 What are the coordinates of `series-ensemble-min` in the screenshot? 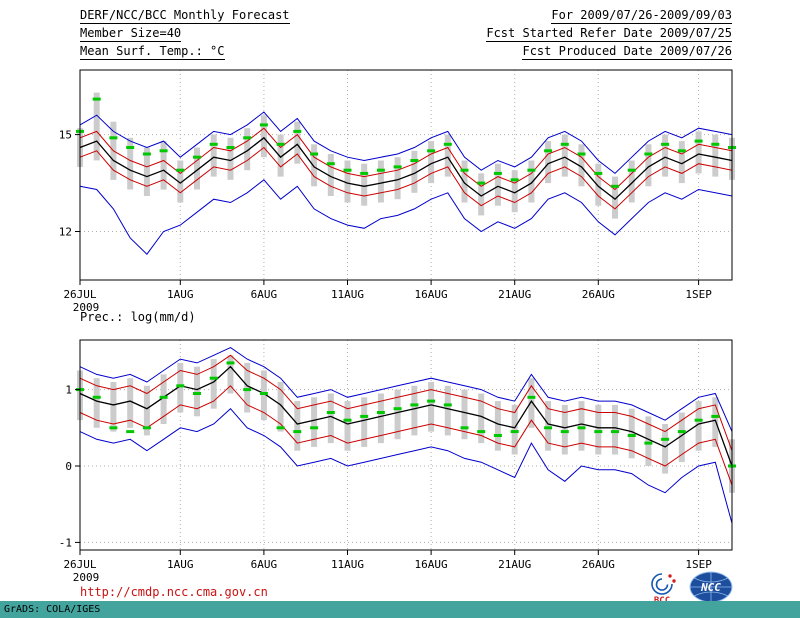 It's located at (406, 217).